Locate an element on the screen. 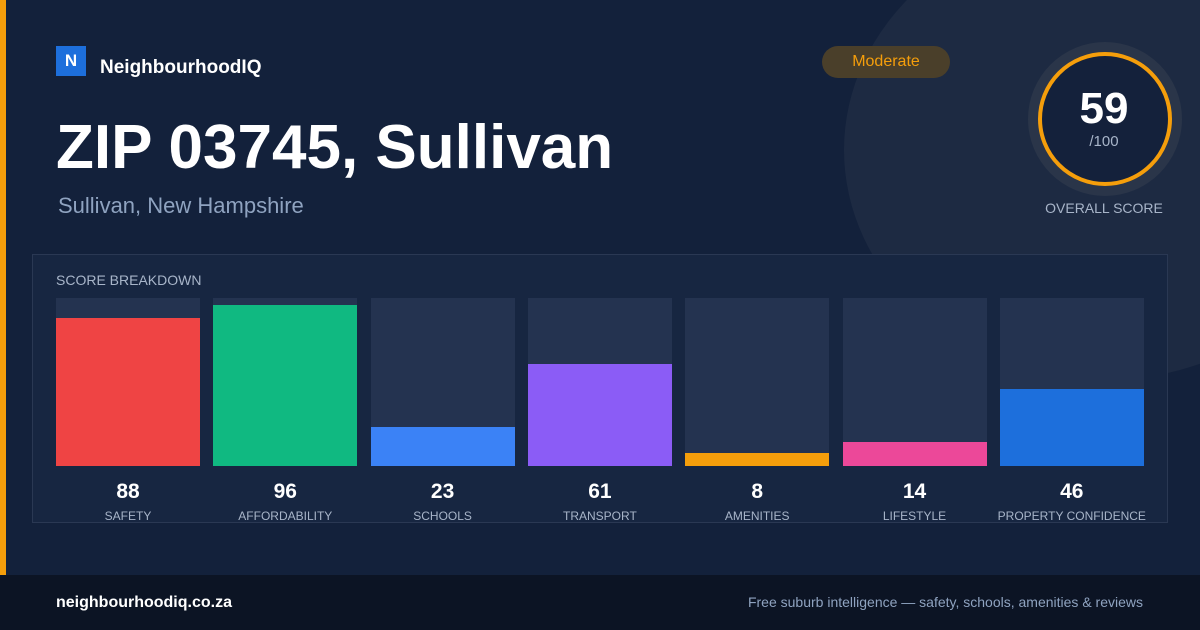  bar-value: 96 is located at coordinates (285, 491).